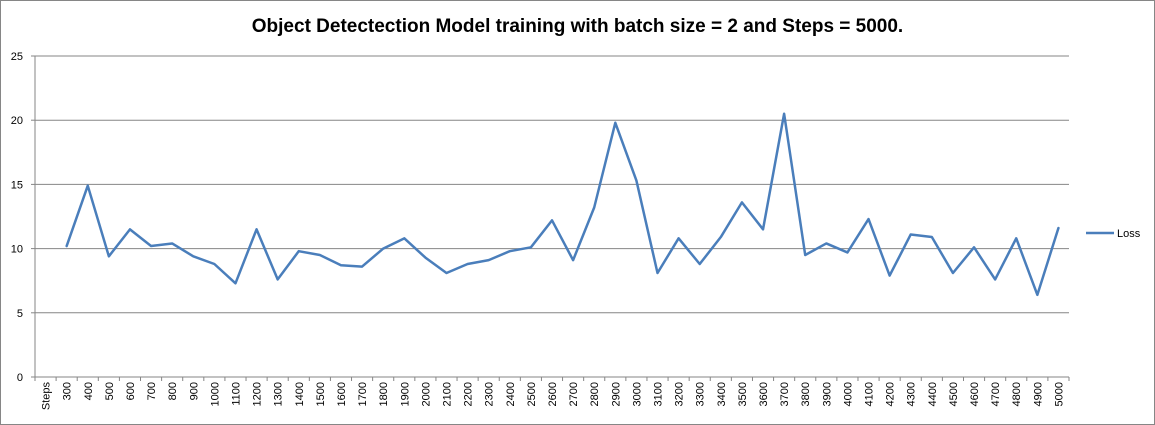  What do you see at coordinates (637, 394) in the screenshot?
I see `x-tick-label-3000: 3000` at bounding box center [637, 394].